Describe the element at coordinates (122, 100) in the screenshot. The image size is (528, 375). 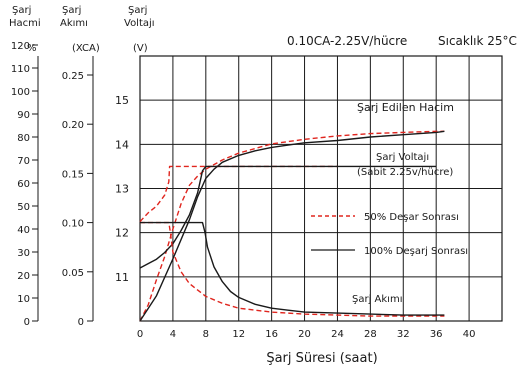
I see `voltage-tick-label: 15` at that location.